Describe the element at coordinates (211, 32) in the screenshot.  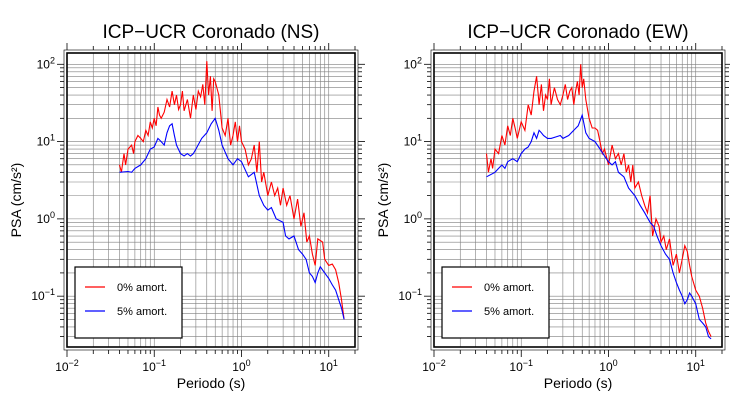
I see `chart-title: ICP−UCR Coronado (NS)` at that location.